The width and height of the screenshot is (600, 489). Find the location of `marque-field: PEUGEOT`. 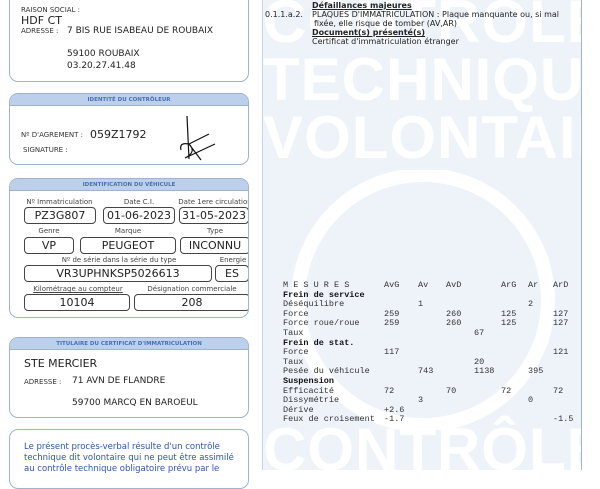

marque-field: PEUGEOT is located at coordinates (128, 245).